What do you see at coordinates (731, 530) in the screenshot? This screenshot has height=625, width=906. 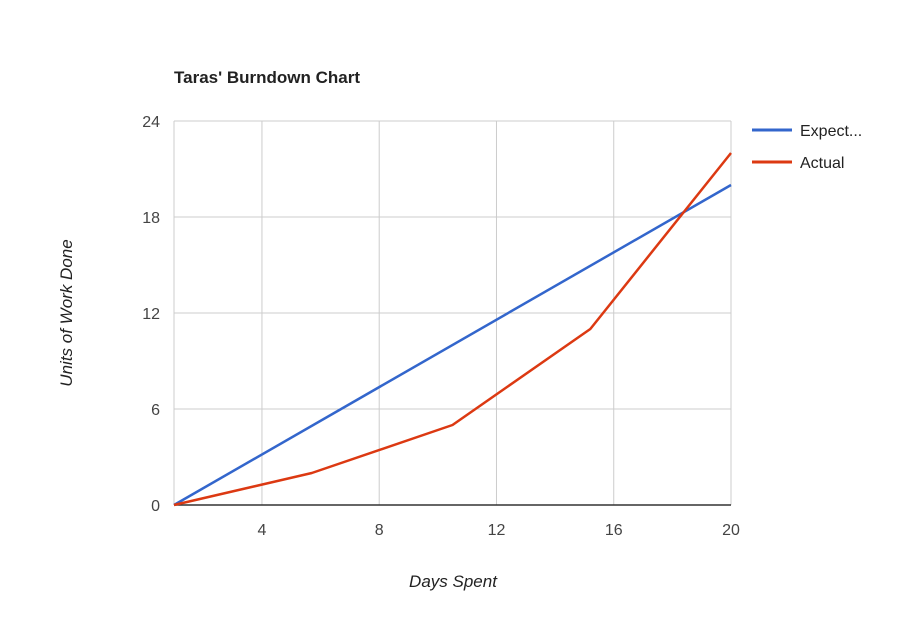 I see `x-tick-label: 20` at bounding box center [731, 530].